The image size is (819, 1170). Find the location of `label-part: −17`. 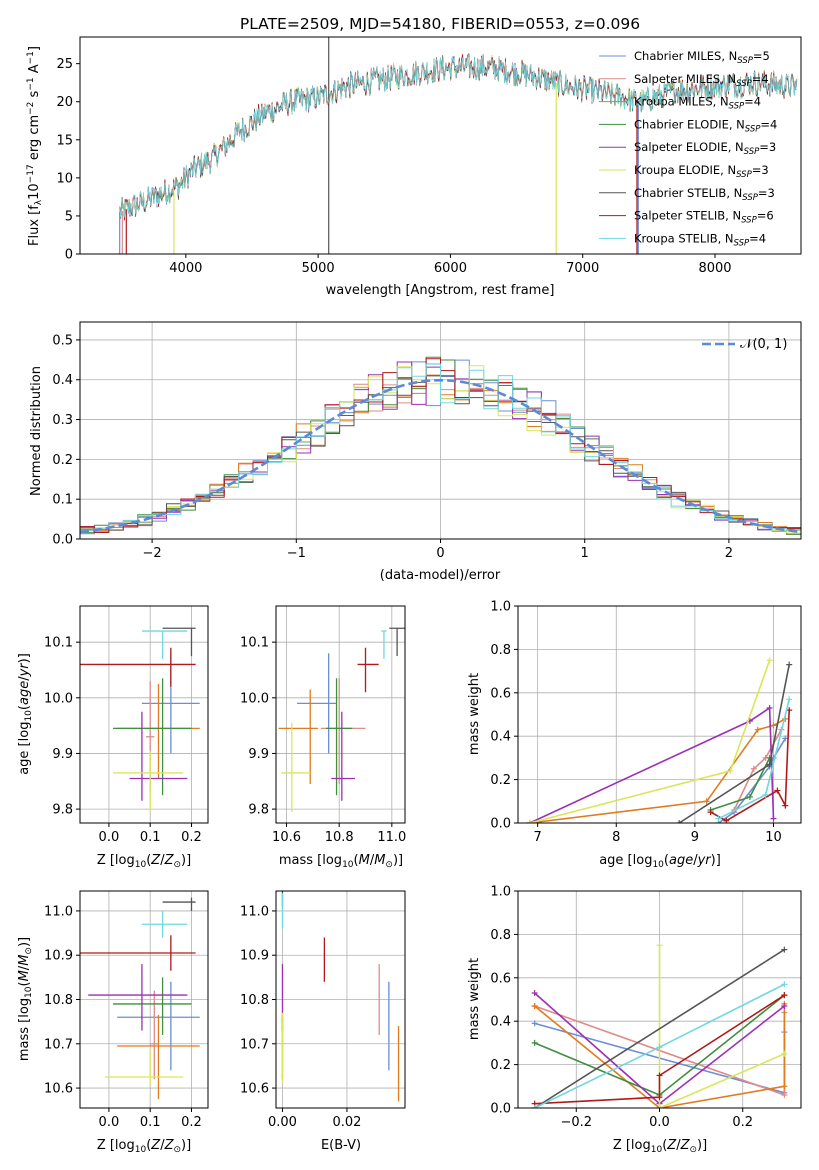

label-part: −17 is located at coordinates (31, 173).